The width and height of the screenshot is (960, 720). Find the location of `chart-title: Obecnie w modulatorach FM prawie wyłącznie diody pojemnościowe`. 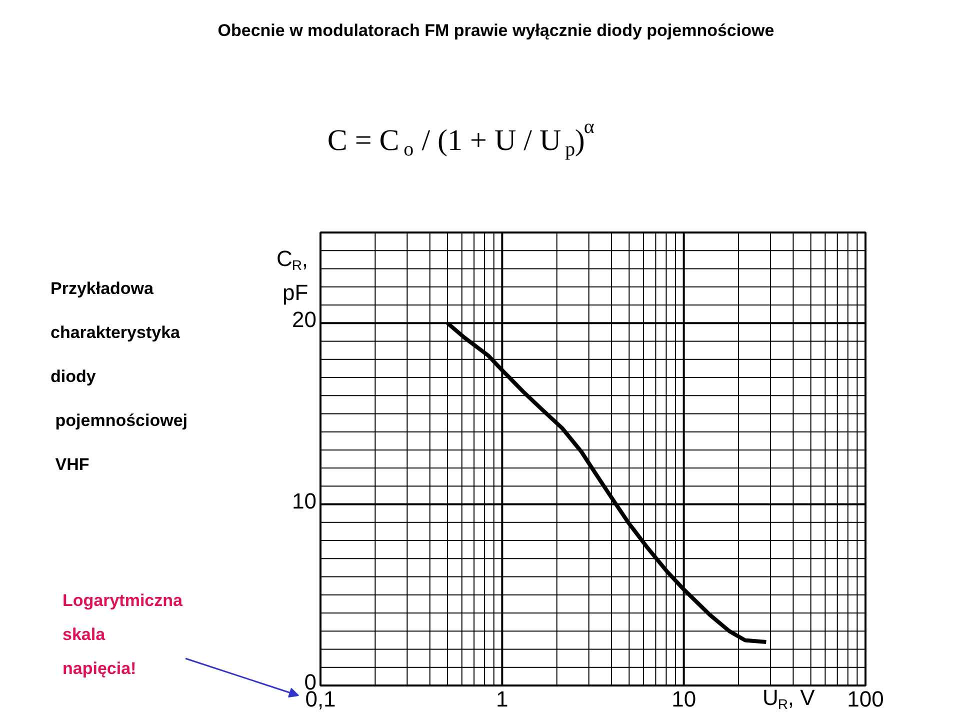

chart-title: Obecnie w modulatorach FM prawie wyłącznie diody pojemnościowe is located at coordinates (496, 30).